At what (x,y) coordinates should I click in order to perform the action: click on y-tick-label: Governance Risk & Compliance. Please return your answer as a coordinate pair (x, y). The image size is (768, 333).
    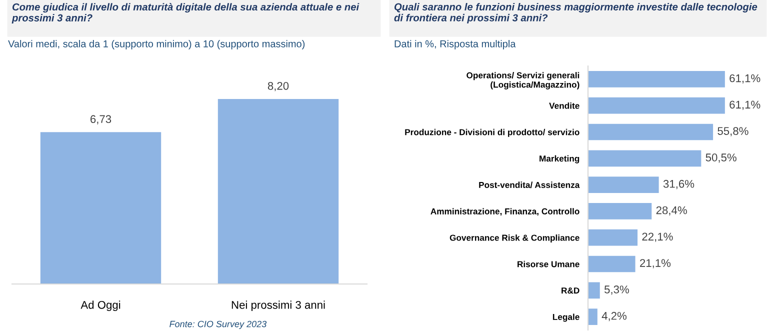
    Looking at the image, I should click on (515, 238).